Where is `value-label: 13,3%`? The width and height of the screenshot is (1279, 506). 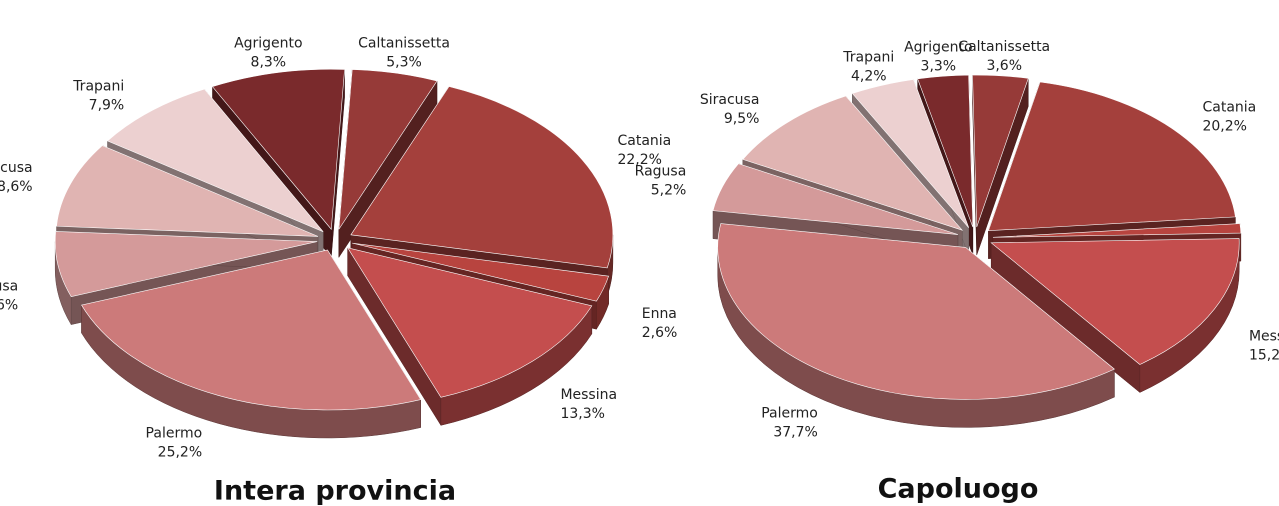 value-label: 13,3% is located at coordinates (582, 414).